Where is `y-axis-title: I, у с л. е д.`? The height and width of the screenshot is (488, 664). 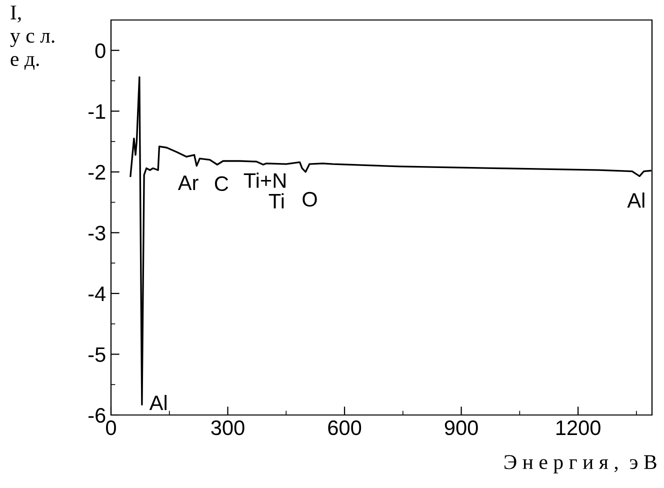
y-axis-title: I, у с л. е д. is located at coordinates (32, 38).